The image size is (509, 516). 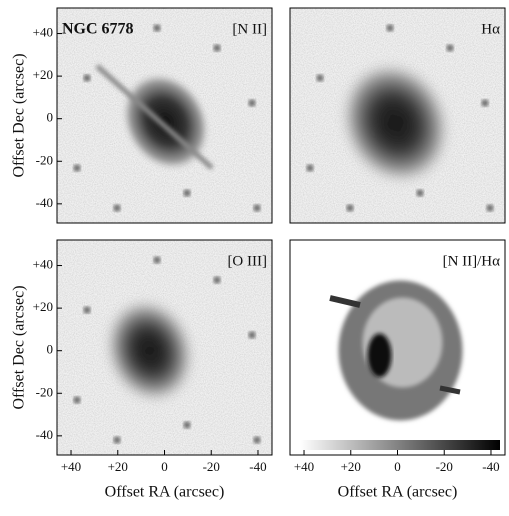 What do you see at coordinates (490, 29) in the screenshot?
I see `panel-label: Hα` at bounding box center [490, 29].